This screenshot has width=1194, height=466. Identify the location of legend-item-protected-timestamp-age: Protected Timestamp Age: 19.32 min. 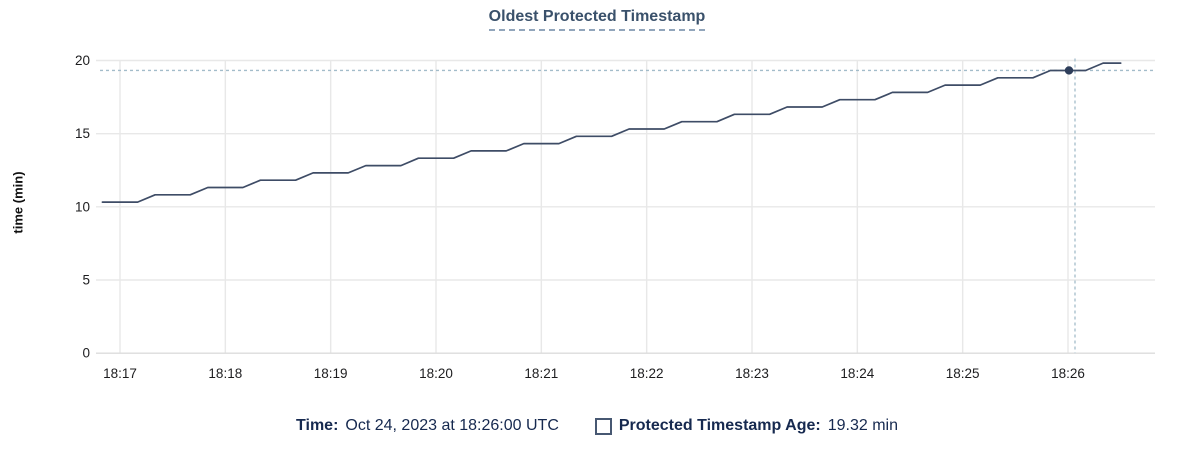
(746, 426).